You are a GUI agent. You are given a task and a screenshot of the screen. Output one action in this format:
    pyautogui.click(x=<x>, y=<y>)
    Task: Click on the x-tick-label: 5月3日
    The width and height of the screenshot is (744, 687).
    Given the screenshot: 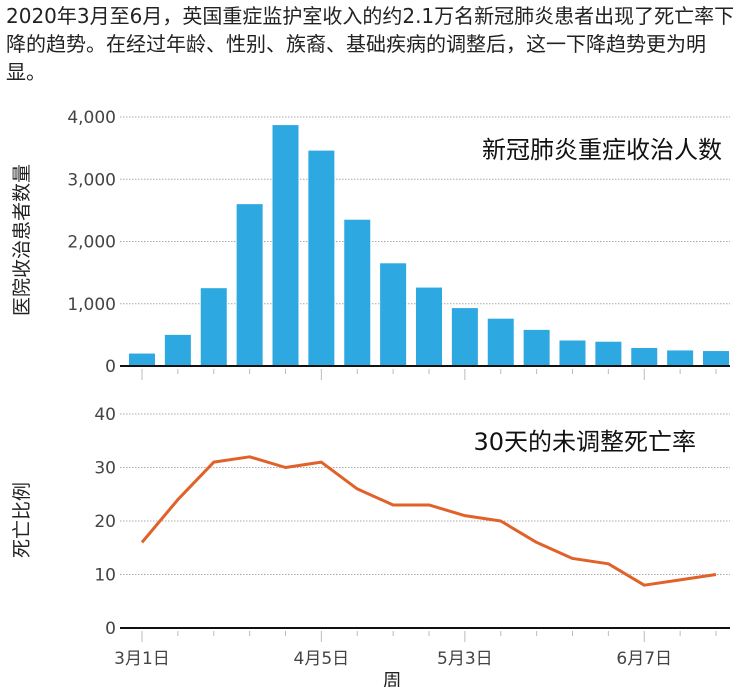 What is the action you would take?
    pyautogui.click(x=465, y=659)
    